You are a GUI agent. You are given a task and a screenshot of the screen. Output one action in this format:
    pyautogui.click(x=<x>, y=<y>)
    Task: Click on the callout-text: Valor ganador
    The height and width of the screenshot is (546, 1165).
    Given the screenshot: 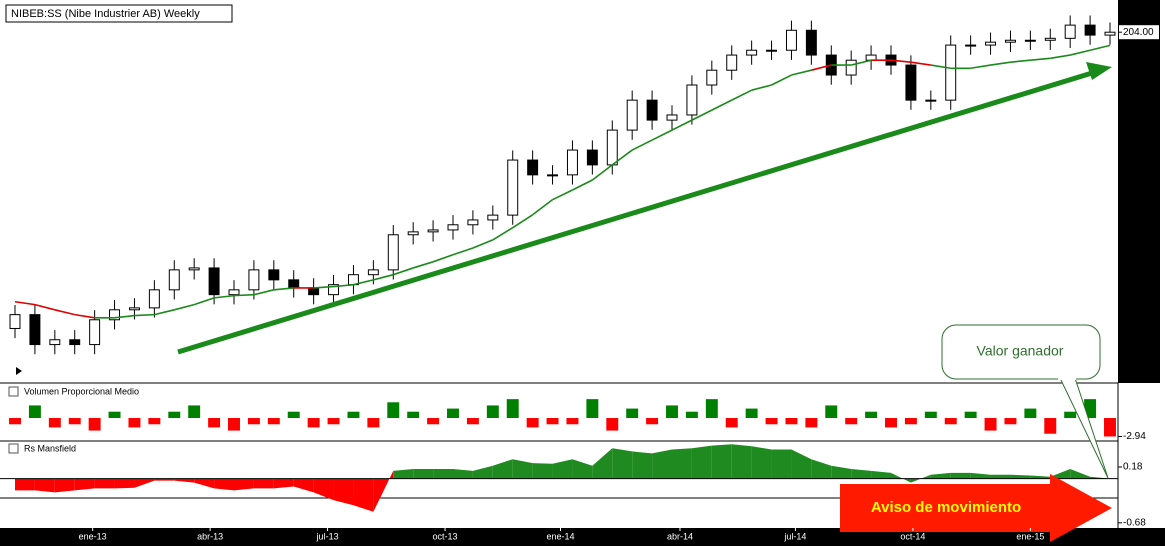 What is the action you would take?
    pyautogui.click(x=1020, y=351)
    